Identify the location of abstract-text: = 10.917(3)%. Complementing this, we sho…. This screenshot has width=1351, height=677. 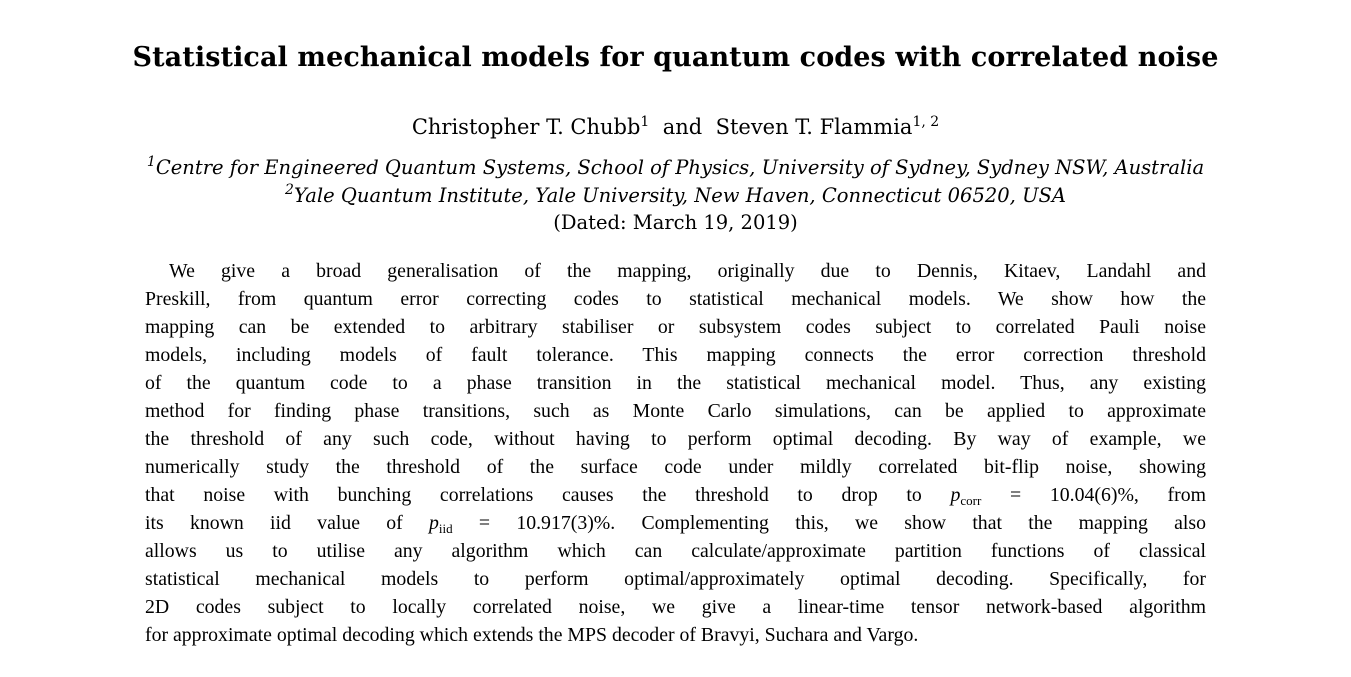
(842, 523).